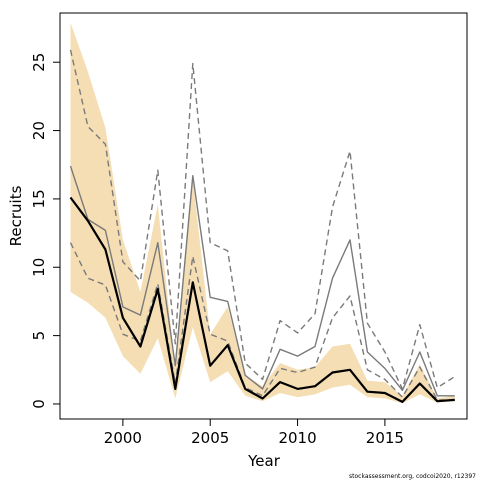 This screenshot has width=480, height=480. What do you see at coordinates (39, 198) in the screenshot?
I see `y-tick-label: 15` at bounding box center [39, 198].